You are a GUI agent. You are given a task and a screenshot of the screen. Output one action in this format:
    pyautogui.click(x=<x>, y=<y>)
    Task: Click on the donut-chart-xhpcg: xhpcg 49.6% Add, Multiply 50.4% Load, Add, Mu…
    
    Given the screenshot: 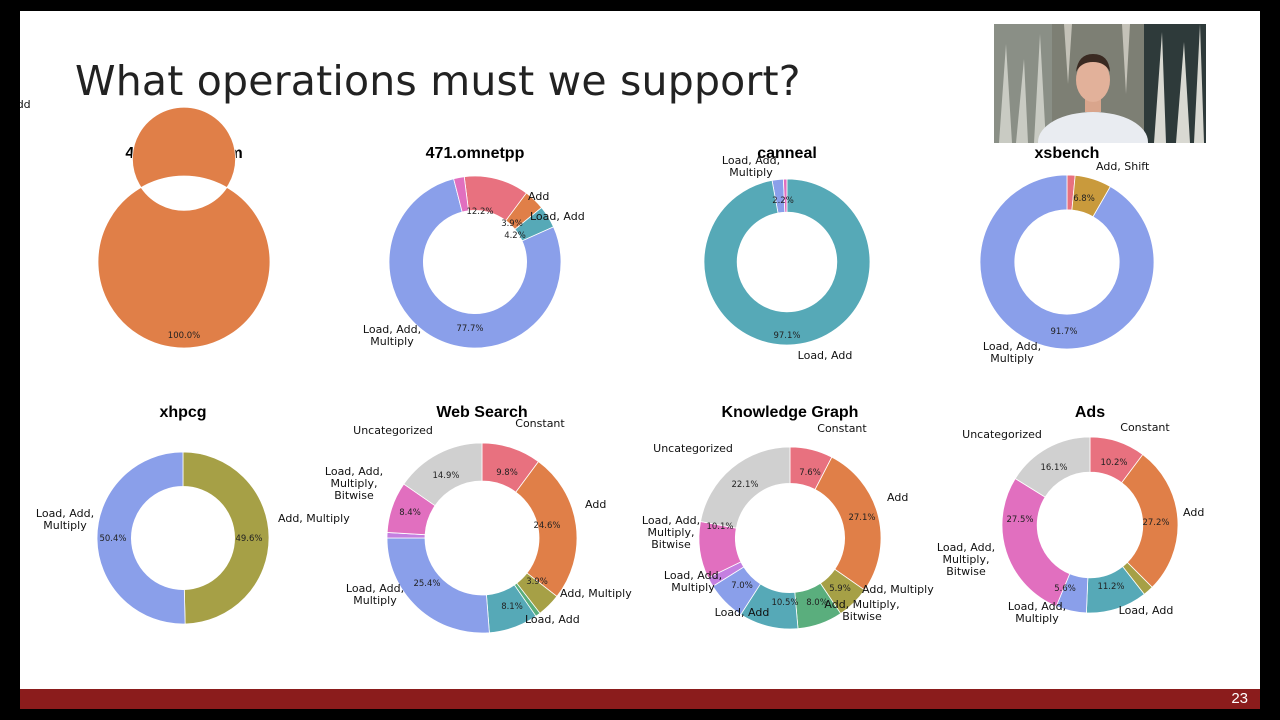 What is the action you would take?
    pyautogui.click(x=193, y=514)
    